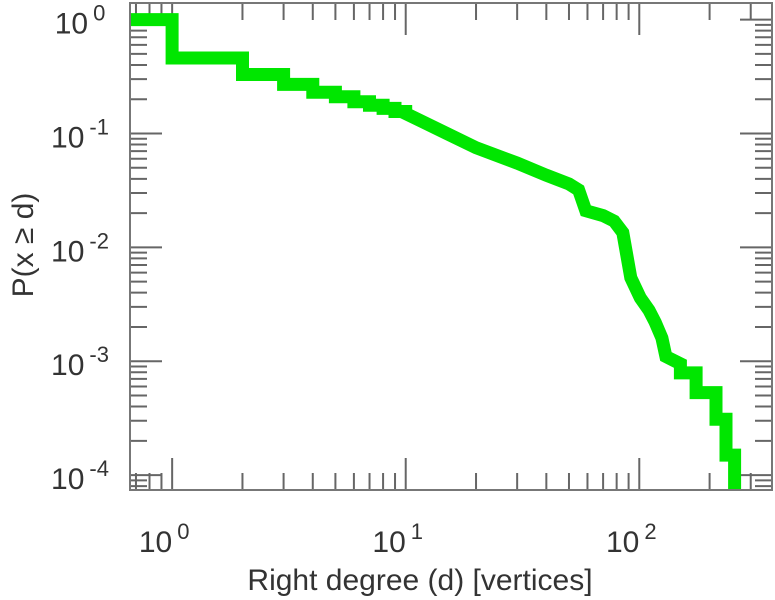  Describe the element at coordinates (417, 531) in the screenshot. I see `x-tick-exponent: 1` at that location.